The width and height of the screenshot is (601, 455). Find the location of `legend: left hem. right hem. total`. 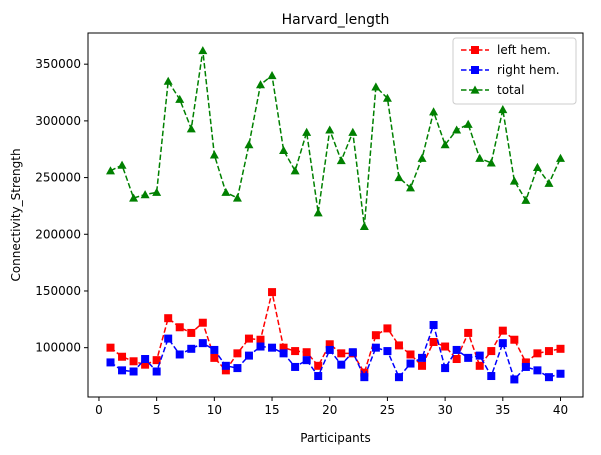

legend: left hem. right hem. total is located at coordinates (514, 71).